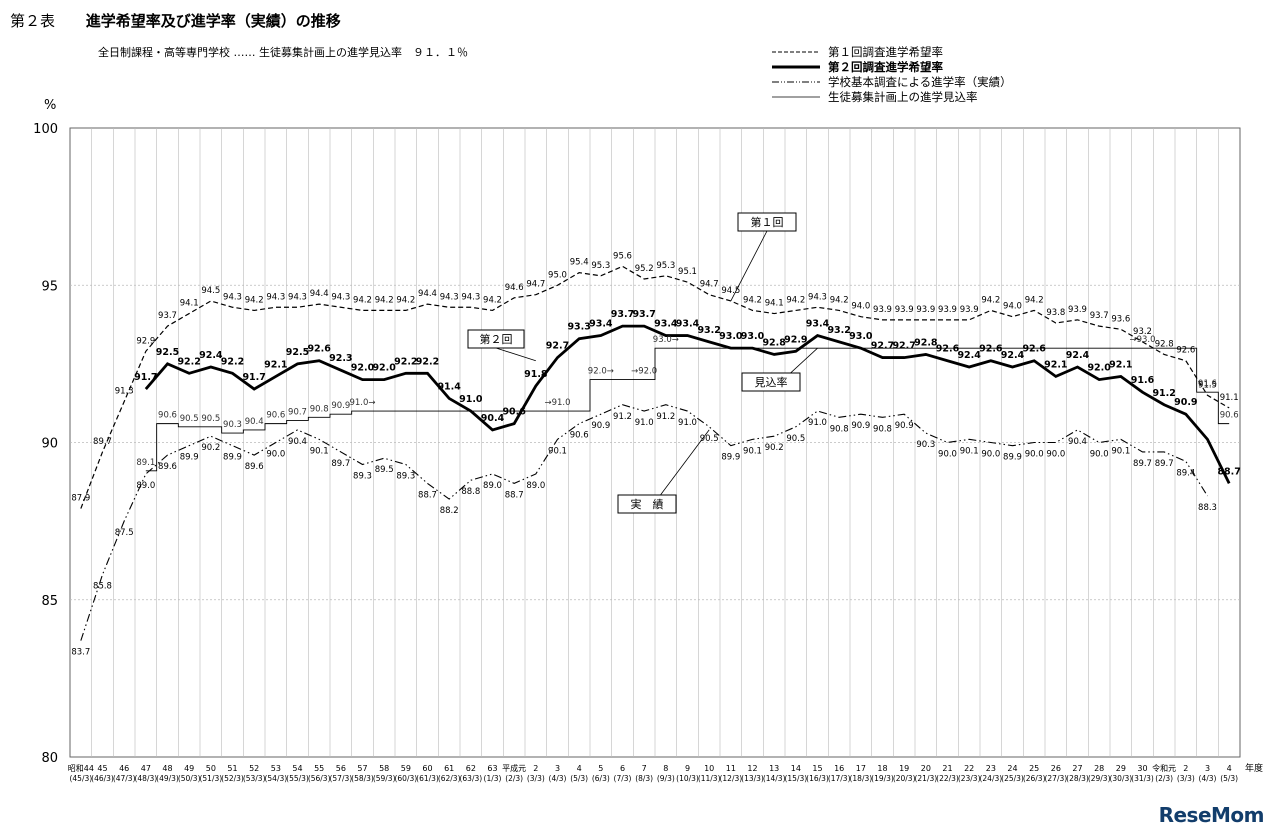  Describe the element at coordinates (991, 768) in the screenshot. I see `x-tick-label: 23` at that location.